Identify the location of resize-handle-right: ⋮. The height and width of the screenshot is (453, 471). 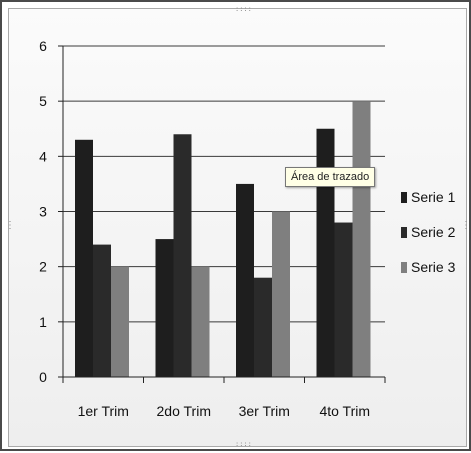
(466, 225).